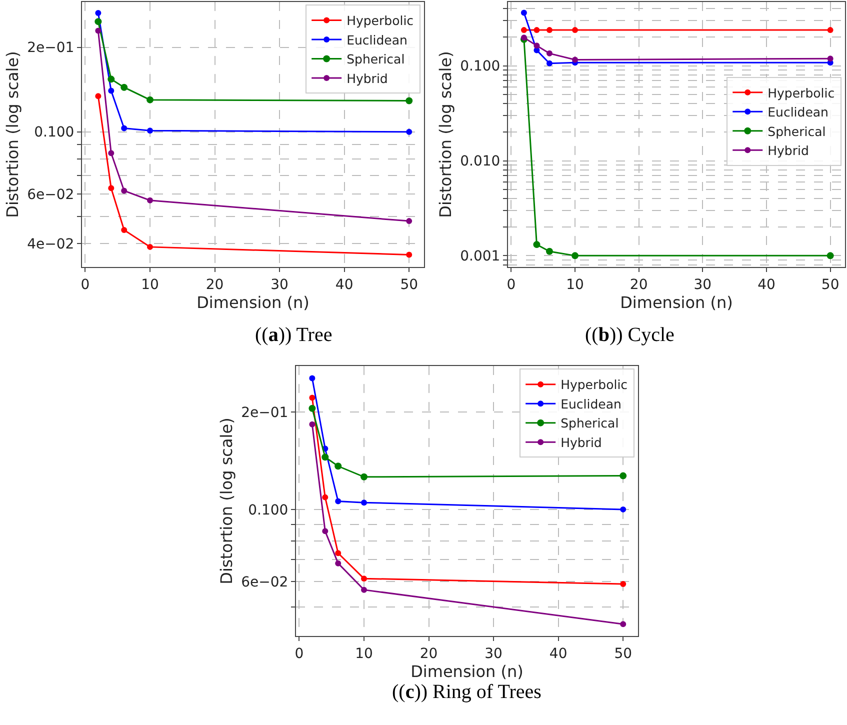 This screenshot has width=847, height=725. I want to click on y-tick-label: 0.001, so click(480, 256).